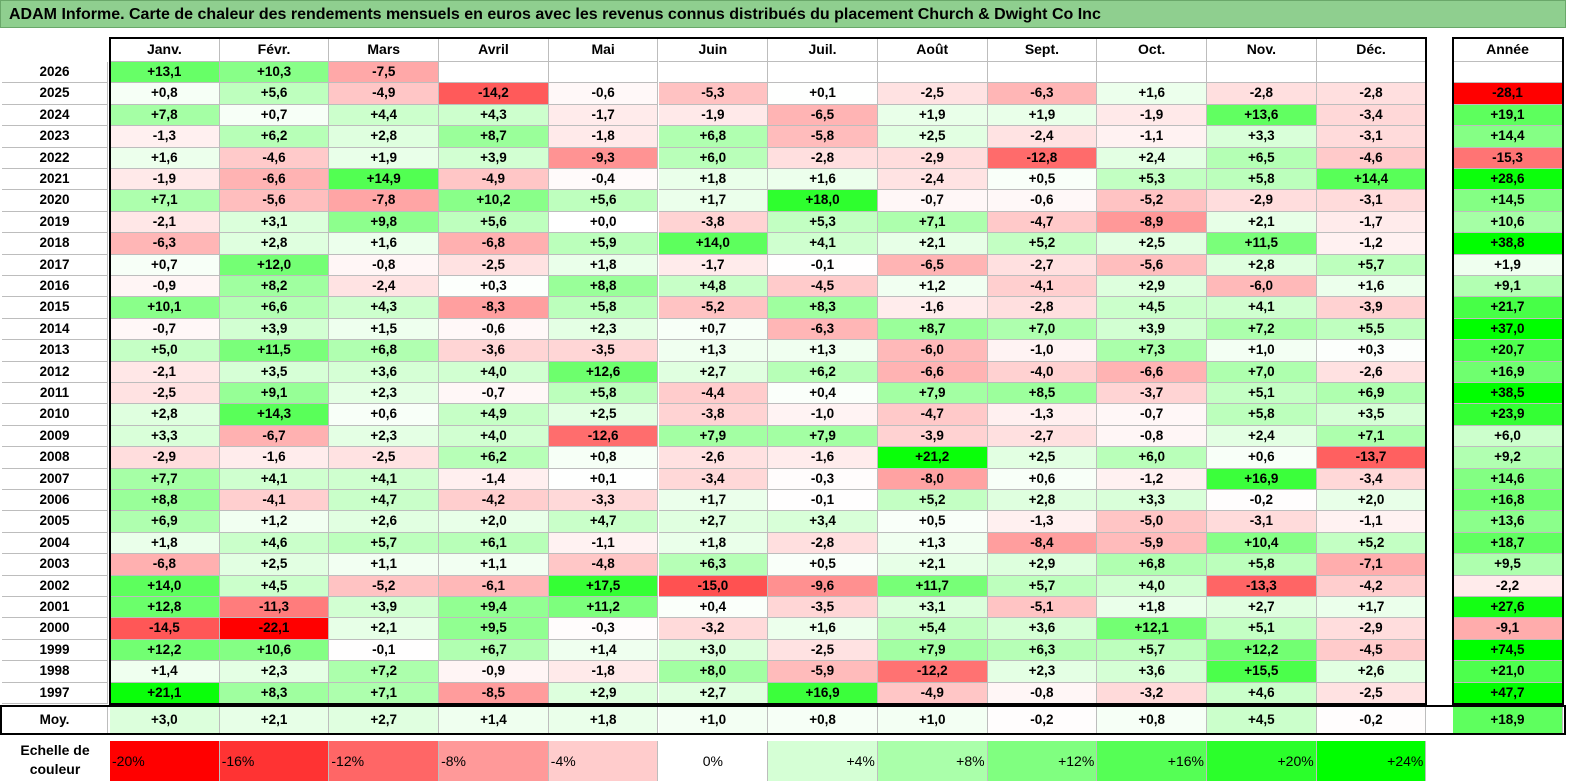 This screenshot has width=1570, height=783. What do you see at coordinates (274, 372) in the screenshot?
I see `heatmap-cell: +3,5` at bounding box center [274, 372].